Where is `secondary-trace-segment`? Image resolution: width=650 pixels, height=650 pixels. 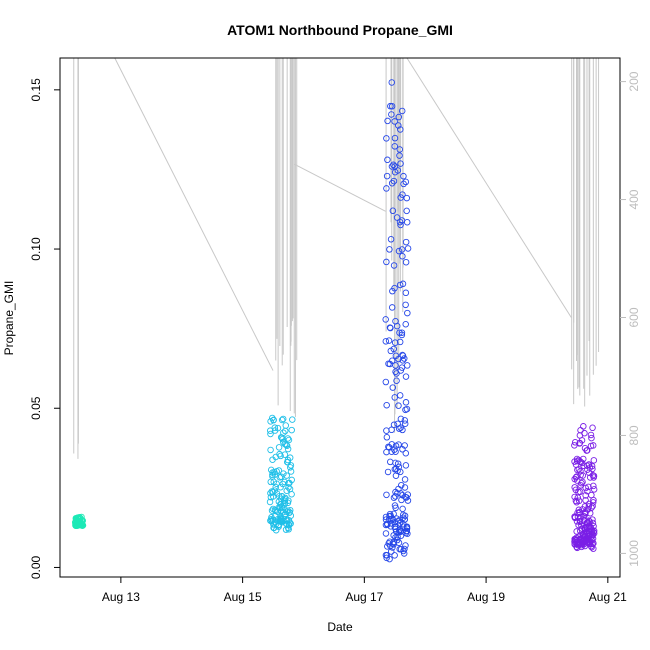
secondary-trace-segment is located at coordinates (489, 187).